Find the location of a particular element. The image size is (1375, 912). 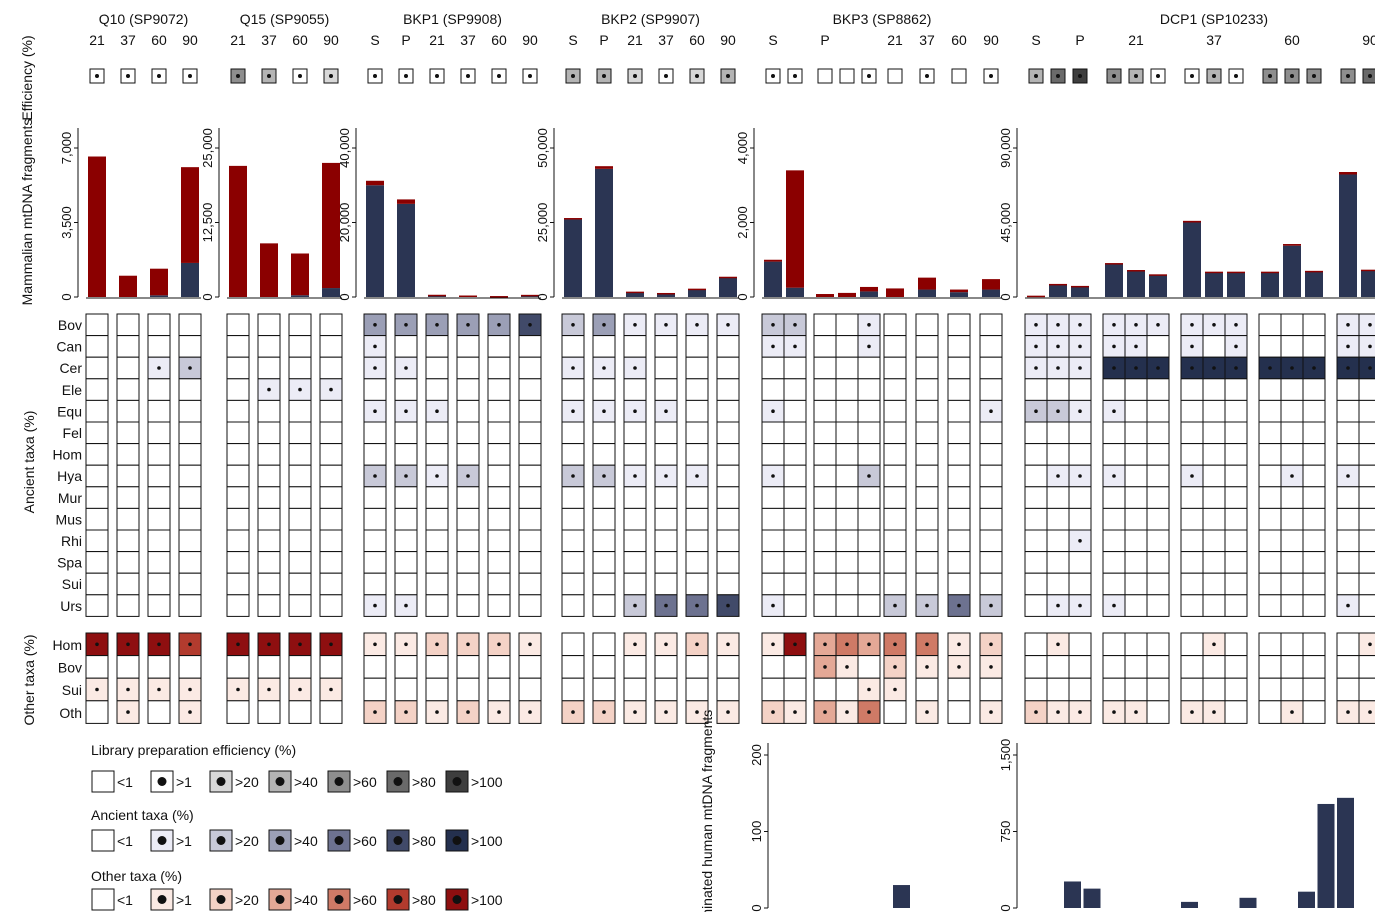

legend-label: >1 is located at coordinates (184, 782).